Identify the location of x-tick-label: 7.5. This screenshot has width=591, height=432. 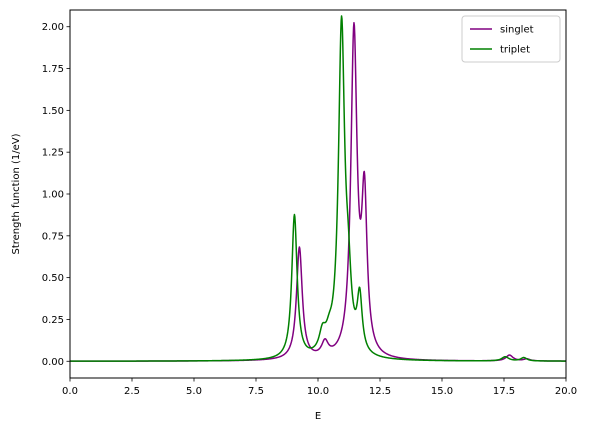
(256, 391).